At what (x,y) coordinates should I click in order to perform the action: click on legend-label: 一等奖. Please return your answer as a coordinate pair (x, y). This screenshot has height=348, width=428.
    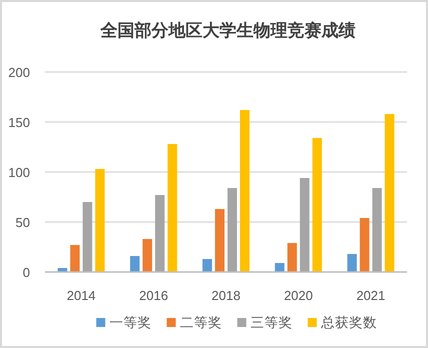
    Looking at the image, I should click on (130, 322).